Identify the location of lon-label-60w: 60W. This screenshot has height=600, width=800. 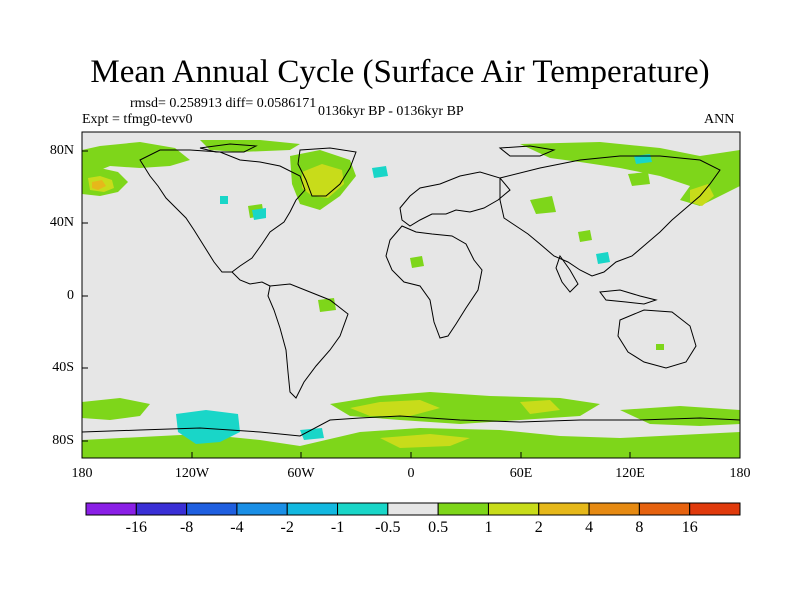
(301, 473).